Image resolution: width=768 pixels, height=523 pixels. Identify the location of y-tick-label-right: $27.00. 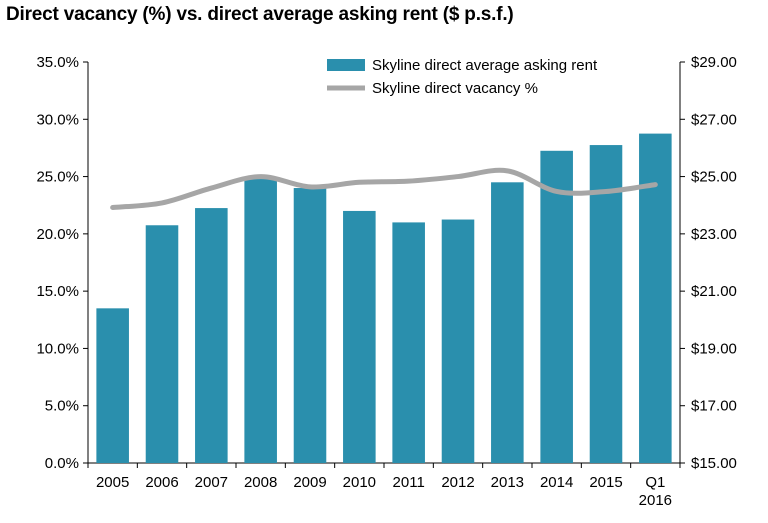
(714, 119).